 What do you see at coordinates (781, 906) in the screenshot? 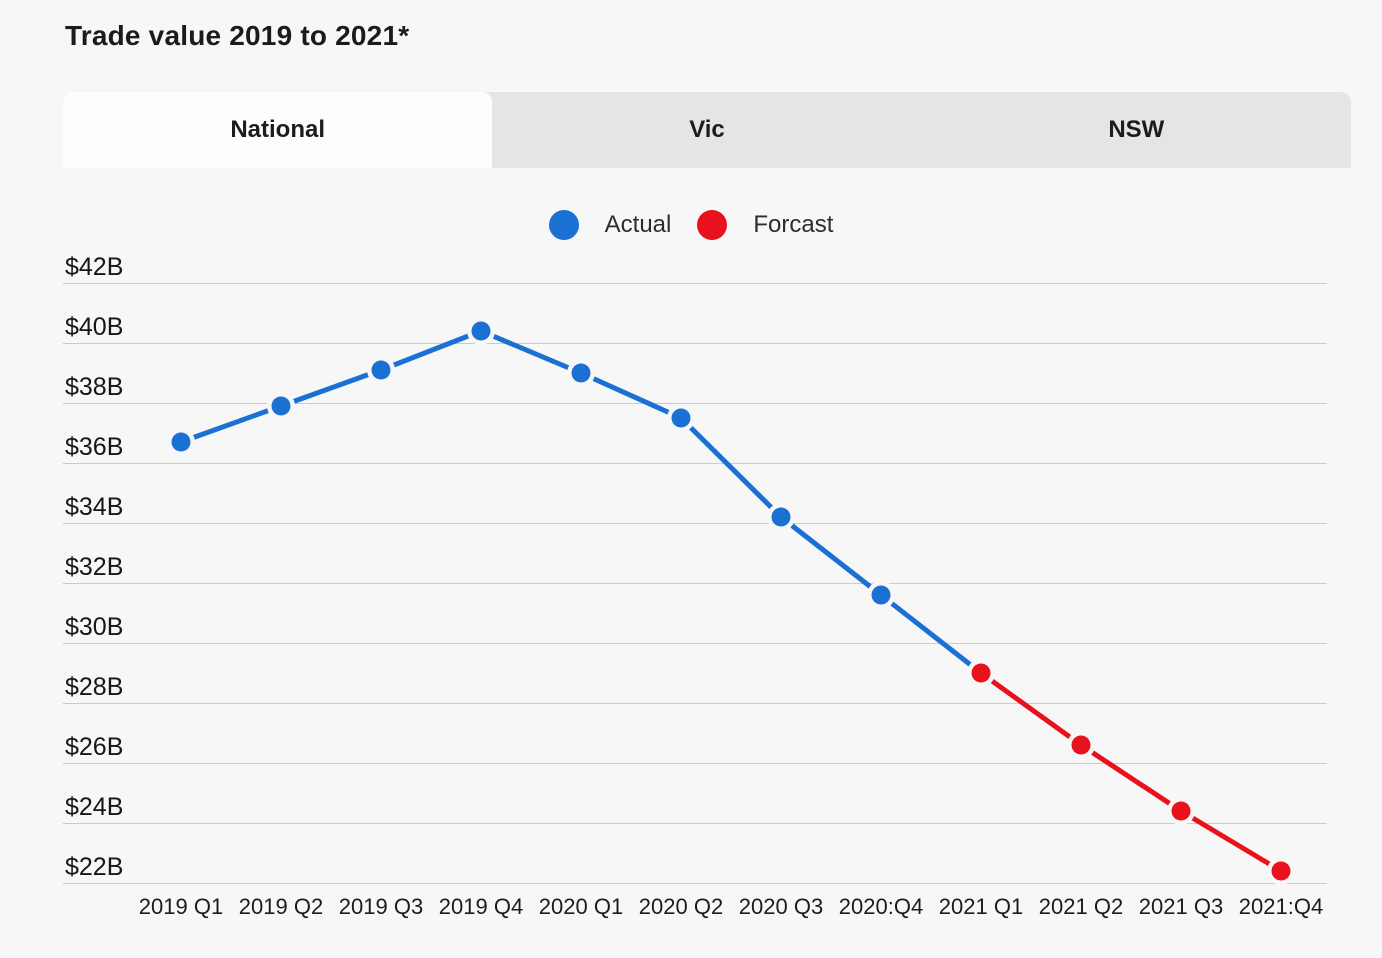
I see `x-axis-tick-label: 2020 Q3` at bounding box center [781, 906].